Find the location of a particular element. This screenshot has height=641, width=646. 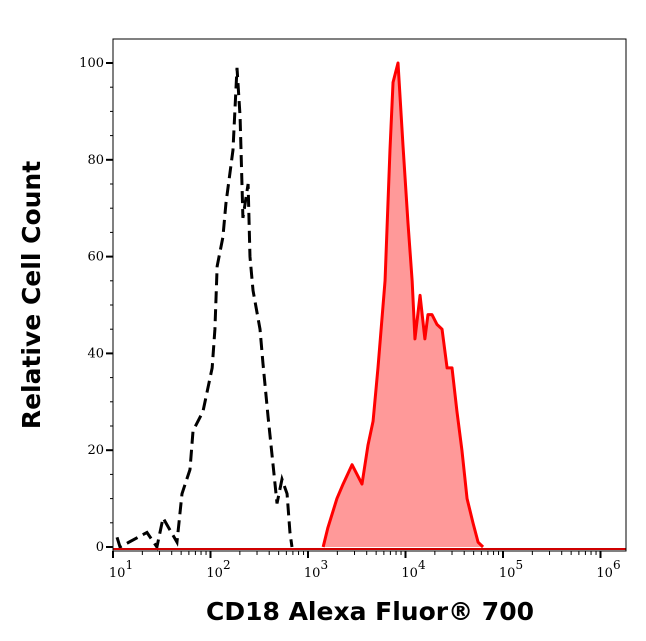

x-tick-label: 10⁵ is located at coordinates (511, 569).